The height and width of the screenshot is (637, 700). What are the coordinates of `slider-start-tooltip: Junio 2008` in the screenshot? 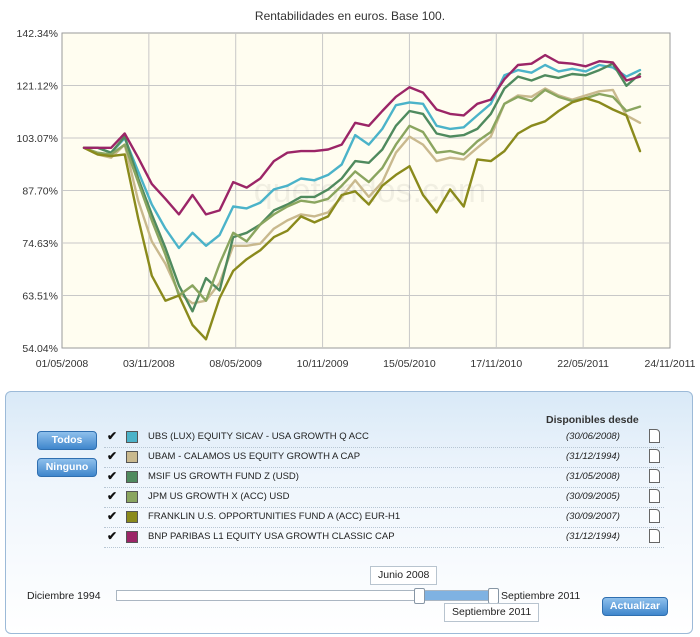 It's located at (404, 575).